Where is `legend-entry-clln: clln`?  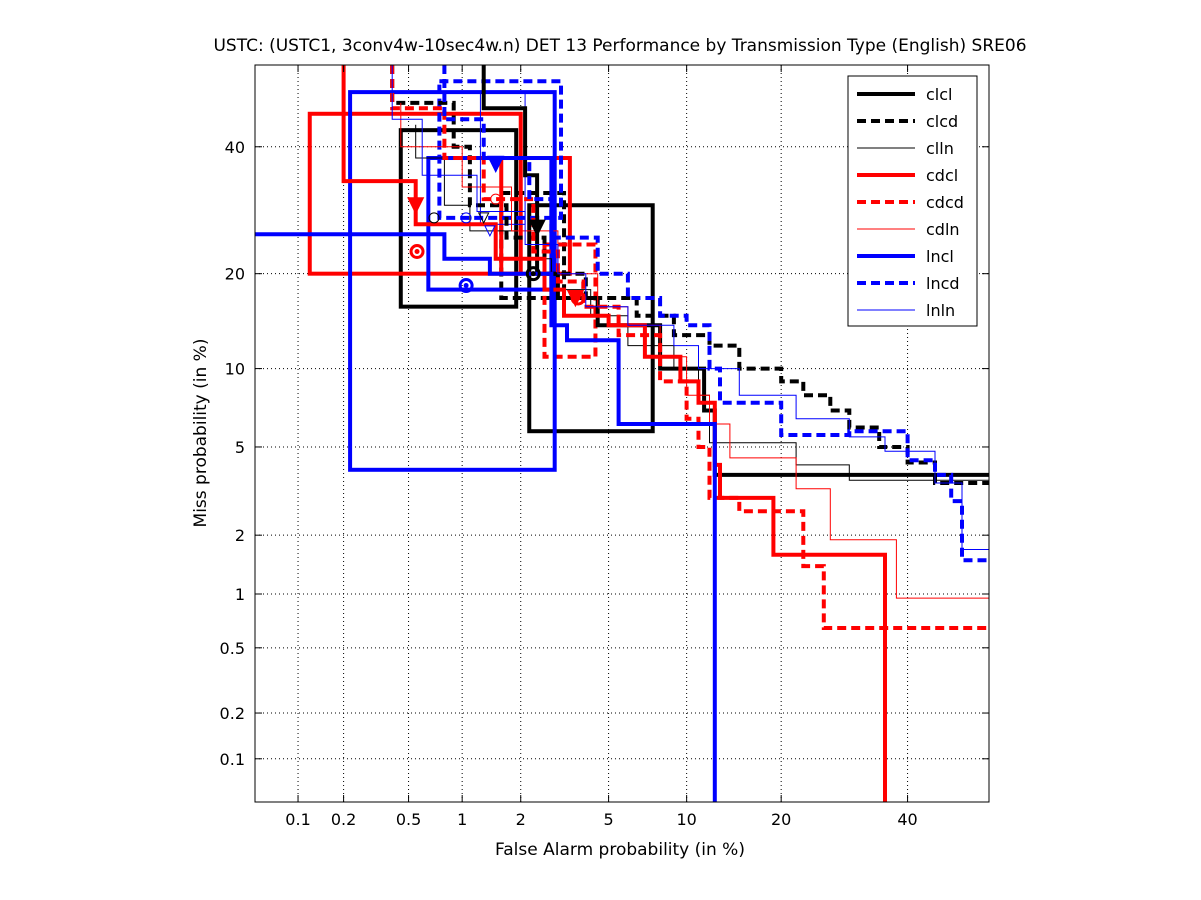
legend-entry-clln: clln is located at coordinates (905, 148).